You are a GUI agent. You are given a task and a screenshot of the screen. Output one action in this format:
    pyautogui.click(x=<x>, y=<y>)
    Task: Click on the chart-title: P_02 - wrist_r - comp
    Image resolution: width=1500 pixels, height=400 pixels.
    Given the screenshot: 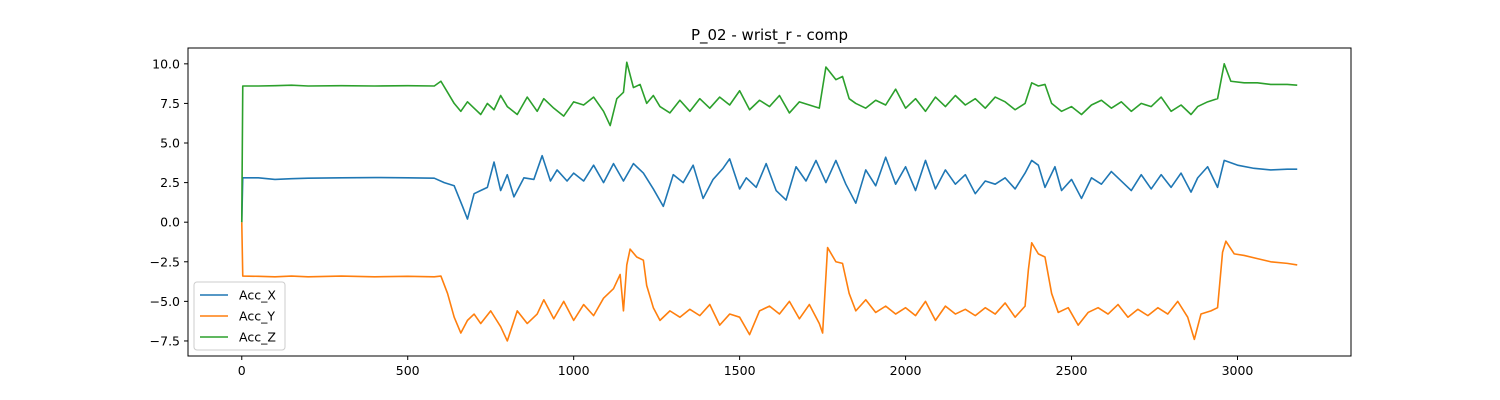 What is the action you would take?
    pyautogui.click(x=769, y=35)
    